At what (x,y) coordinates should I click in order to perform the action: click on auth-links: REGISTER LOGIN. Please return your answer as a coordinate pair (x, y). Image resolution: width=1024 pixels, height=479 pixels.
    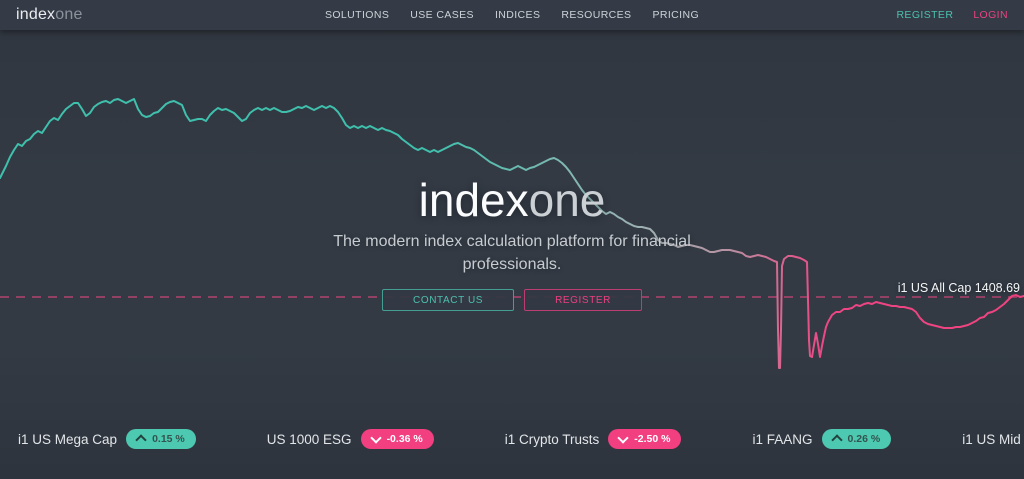
    Looking at the image, I should click on (952, 15).